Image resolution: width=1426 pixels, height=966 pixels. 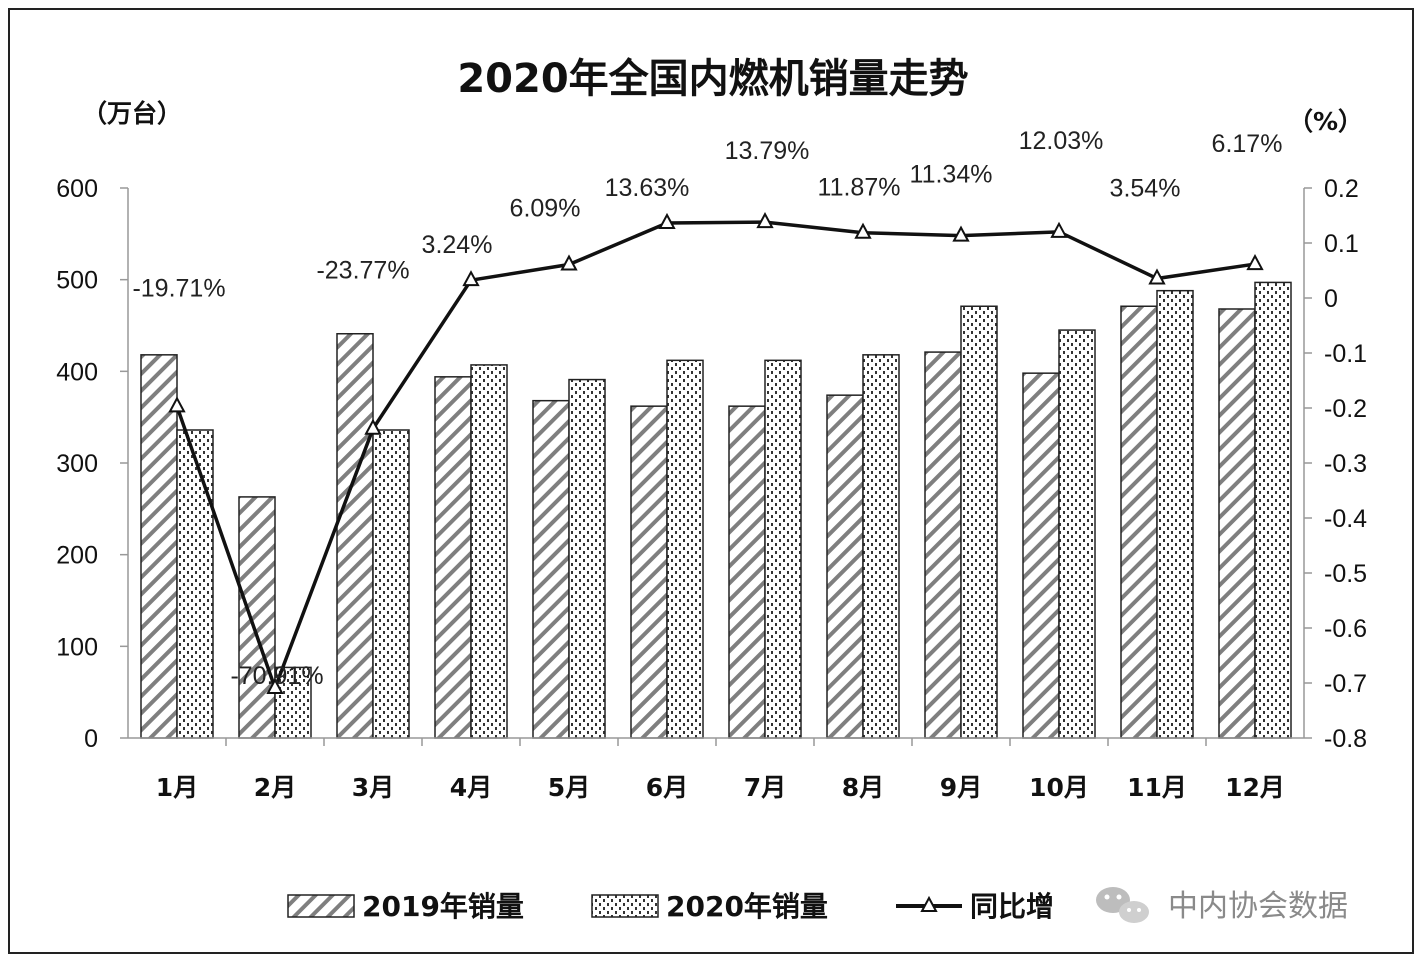 I want to click on legend-swatch-2020, so click(x=625, y=906).